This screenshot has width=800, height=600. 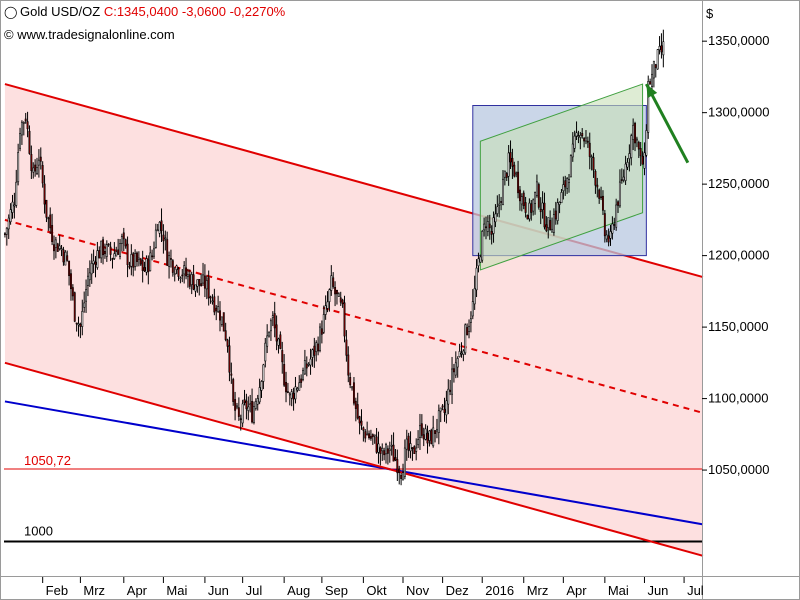 I want to click on y-tick-label: 1350,0000, so click(x=738, y=40).